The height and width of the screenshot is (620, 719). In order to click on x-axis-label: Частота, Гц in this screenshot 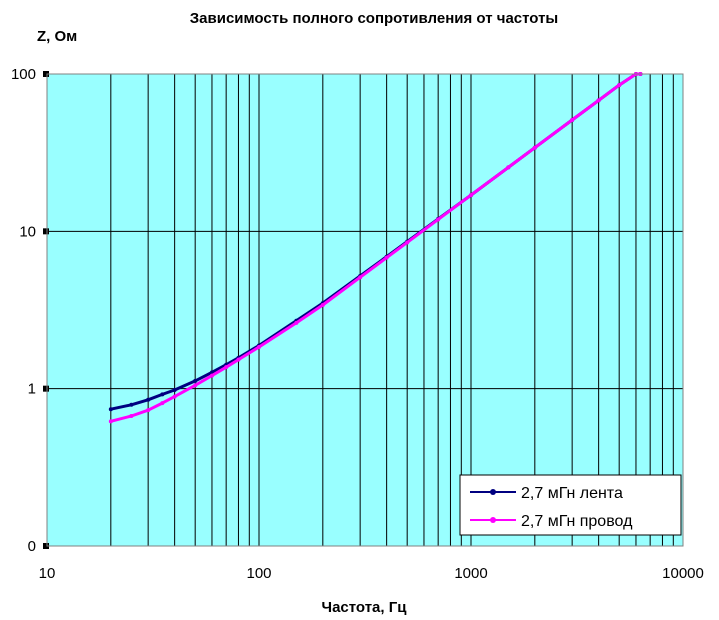, I will do `click(365, 607)`.